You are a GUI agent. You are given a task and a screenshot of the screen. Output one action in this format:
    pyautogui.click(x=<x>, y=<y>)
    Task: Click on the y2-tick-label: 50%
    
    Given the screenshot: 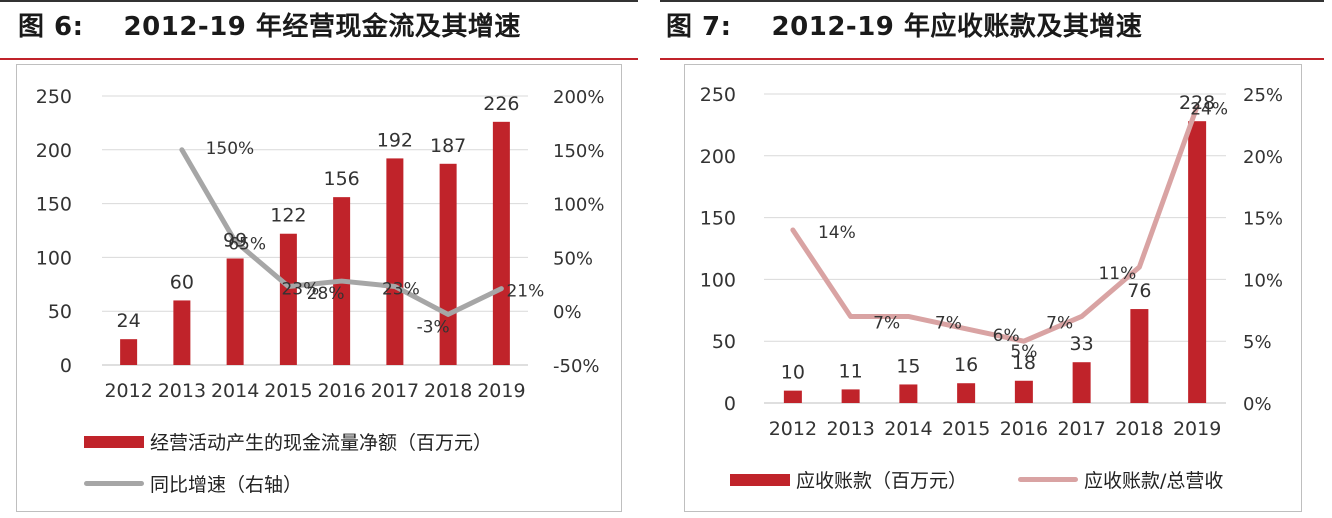 What is the action you would take?
    pyautogui.click(x=573, y=258)
    